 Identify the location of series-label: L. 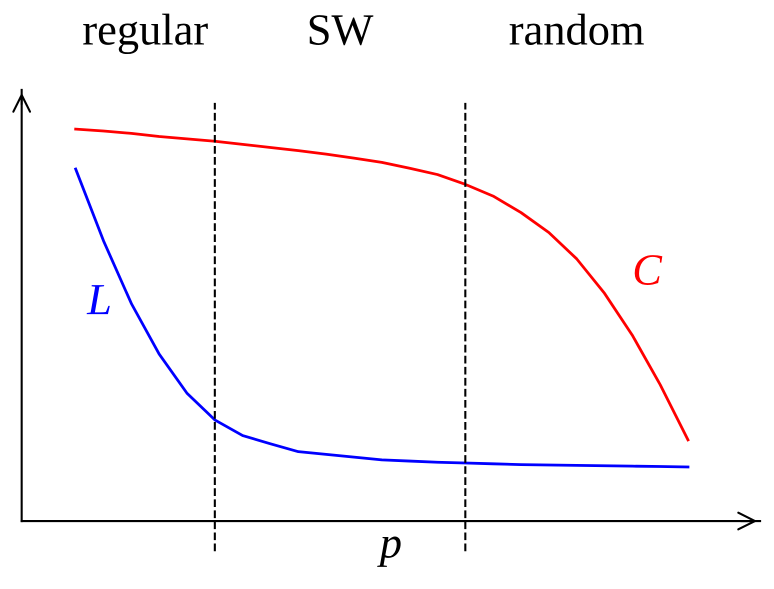
(98, 299).